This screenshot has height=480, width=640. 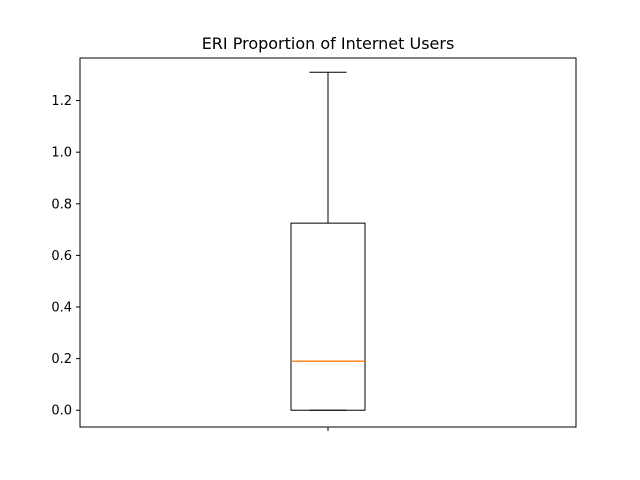 I want to click on box-plot, so click(x=328, y=241).